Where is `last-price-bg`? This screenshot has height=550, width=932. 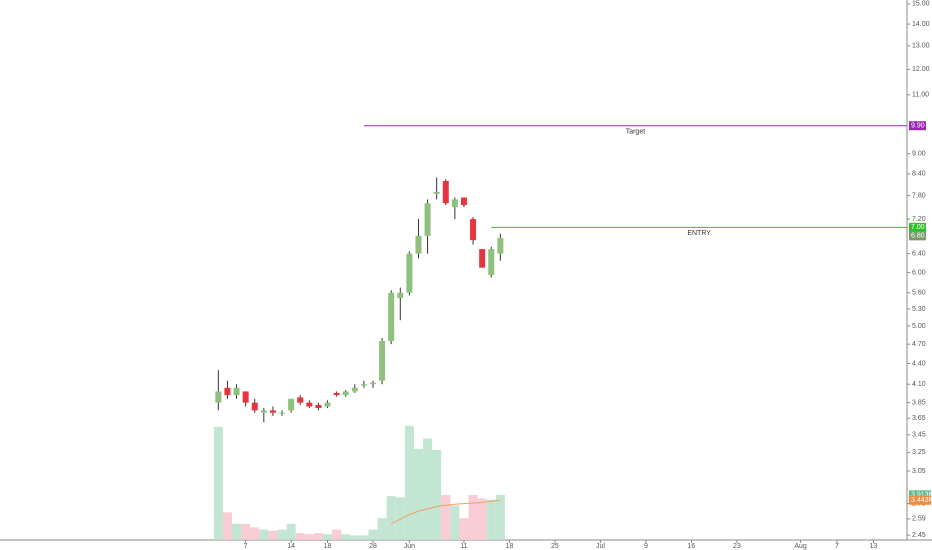 last-price-bg is located at coordinates (917, 236).